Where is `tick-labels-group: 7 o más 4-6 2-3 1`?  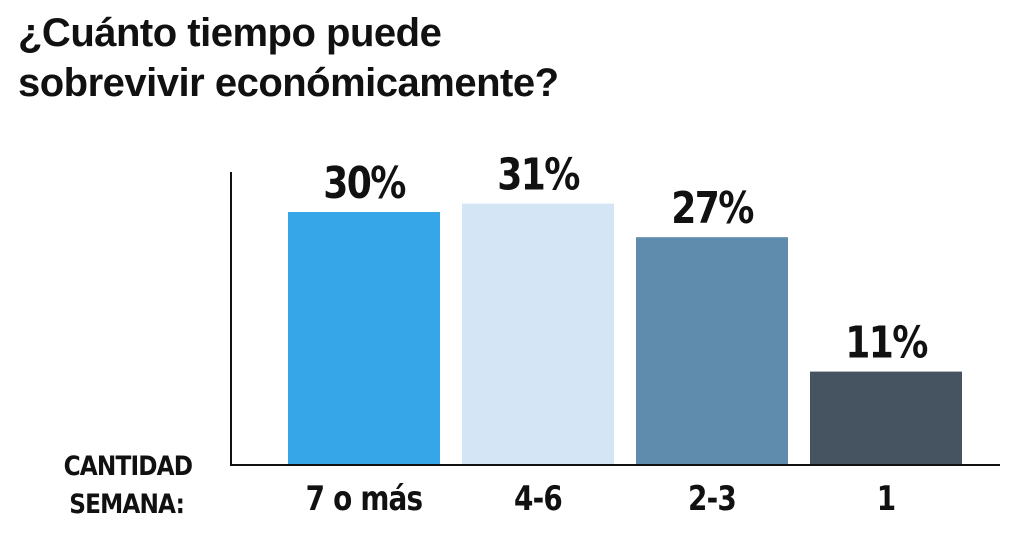
tick-labels-group: 7 o más 4-6 2-3 1 is located at coordinates (601, 498).